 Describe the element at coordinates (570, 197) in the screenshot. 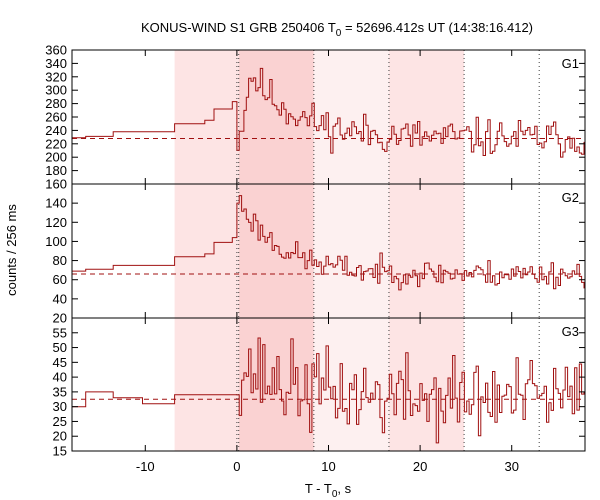

I see `panel-label-g2: G2` at that location.